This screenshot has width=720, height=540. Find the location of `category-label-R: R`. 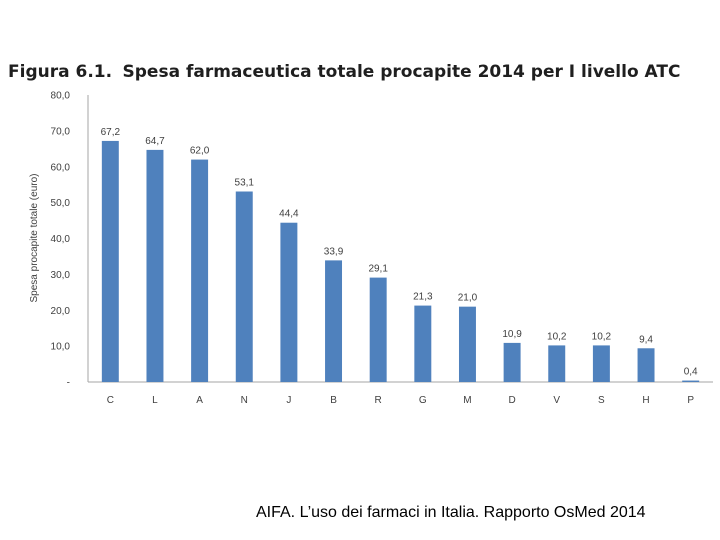

category-label-R: R is located at coordinates (378, 400).